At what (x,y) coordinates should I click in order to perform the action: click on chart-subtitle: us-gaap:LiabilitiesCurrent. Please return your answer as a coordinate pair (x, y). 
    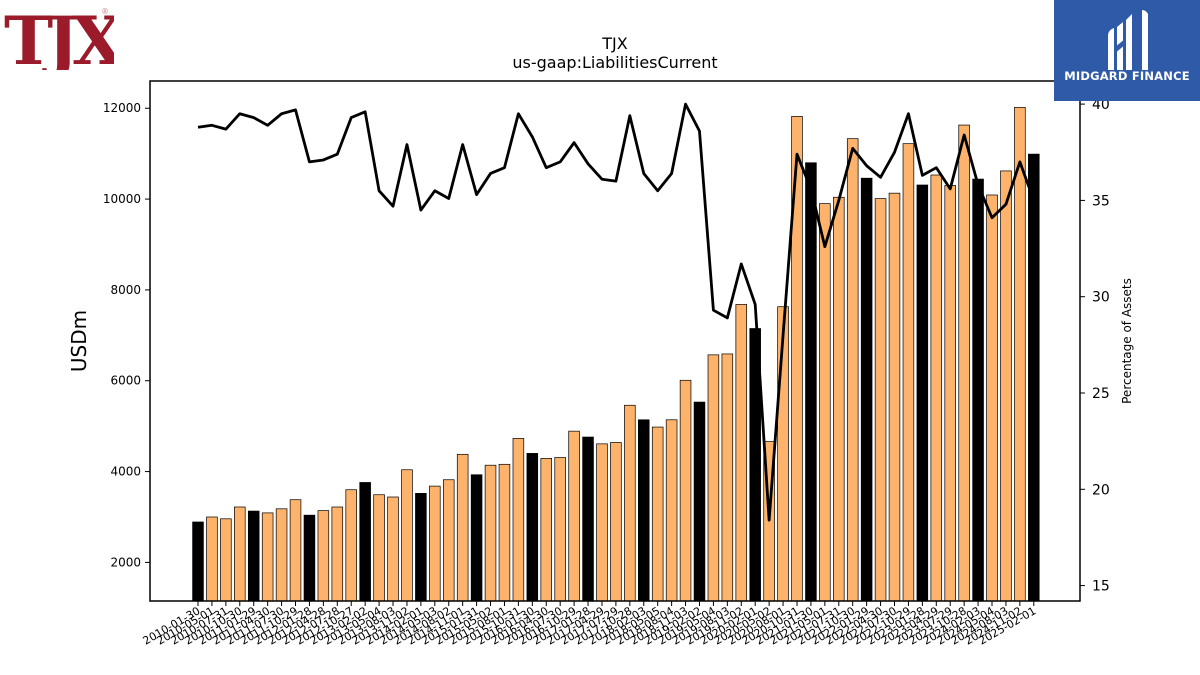
    Looking at the image, I should click on (614, 62).